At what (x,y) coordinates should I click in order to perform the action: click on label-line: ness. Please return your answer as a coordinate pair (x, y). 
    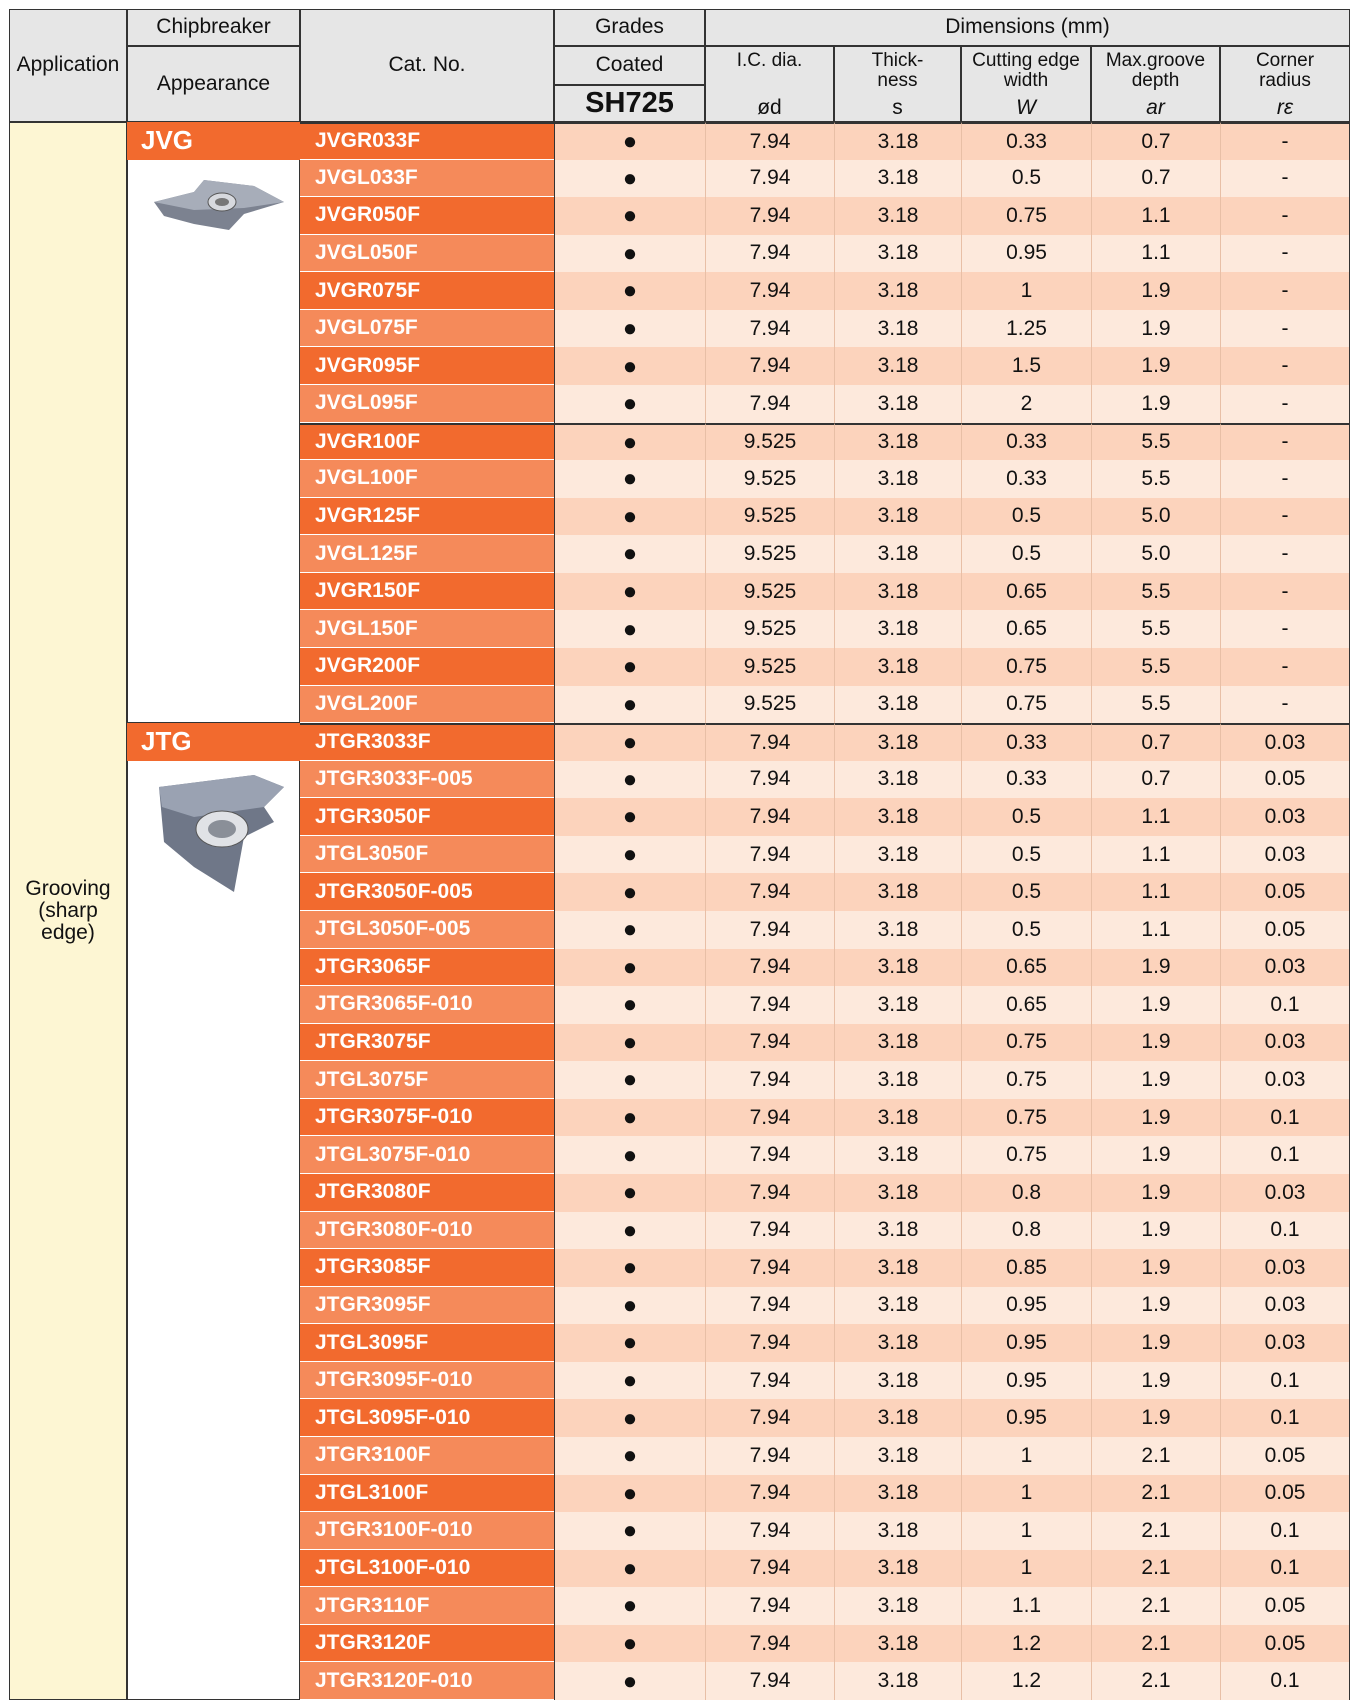
    Looking at the image, I should click on (897, 80).